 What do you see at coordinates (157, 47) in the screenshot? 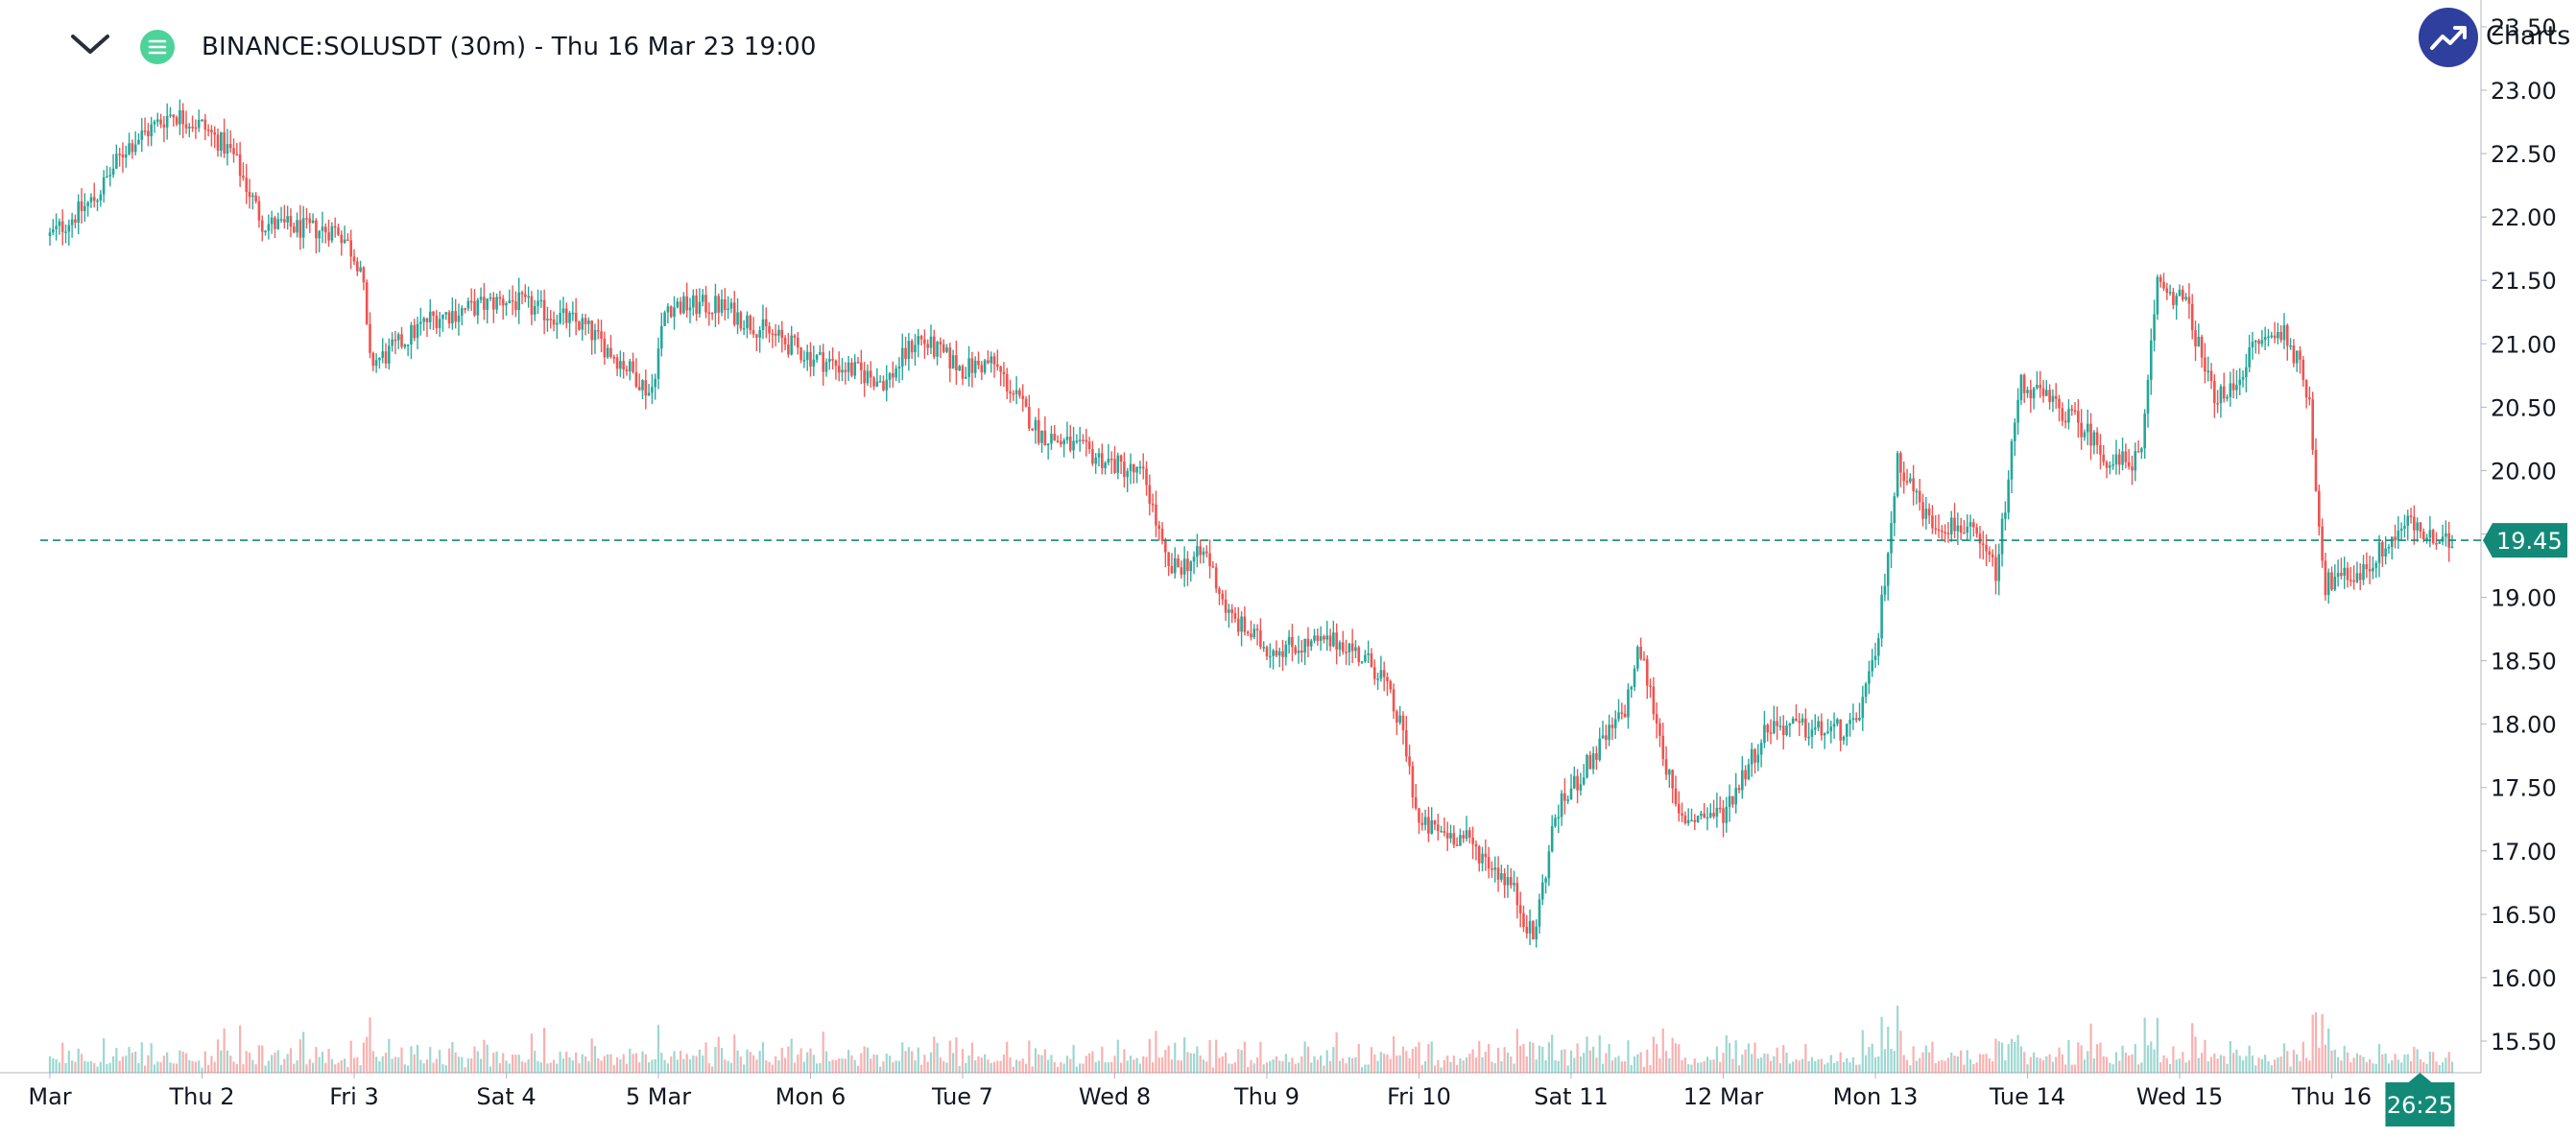
I see `symbol-menu-icon` at bounding box center [157, 47].